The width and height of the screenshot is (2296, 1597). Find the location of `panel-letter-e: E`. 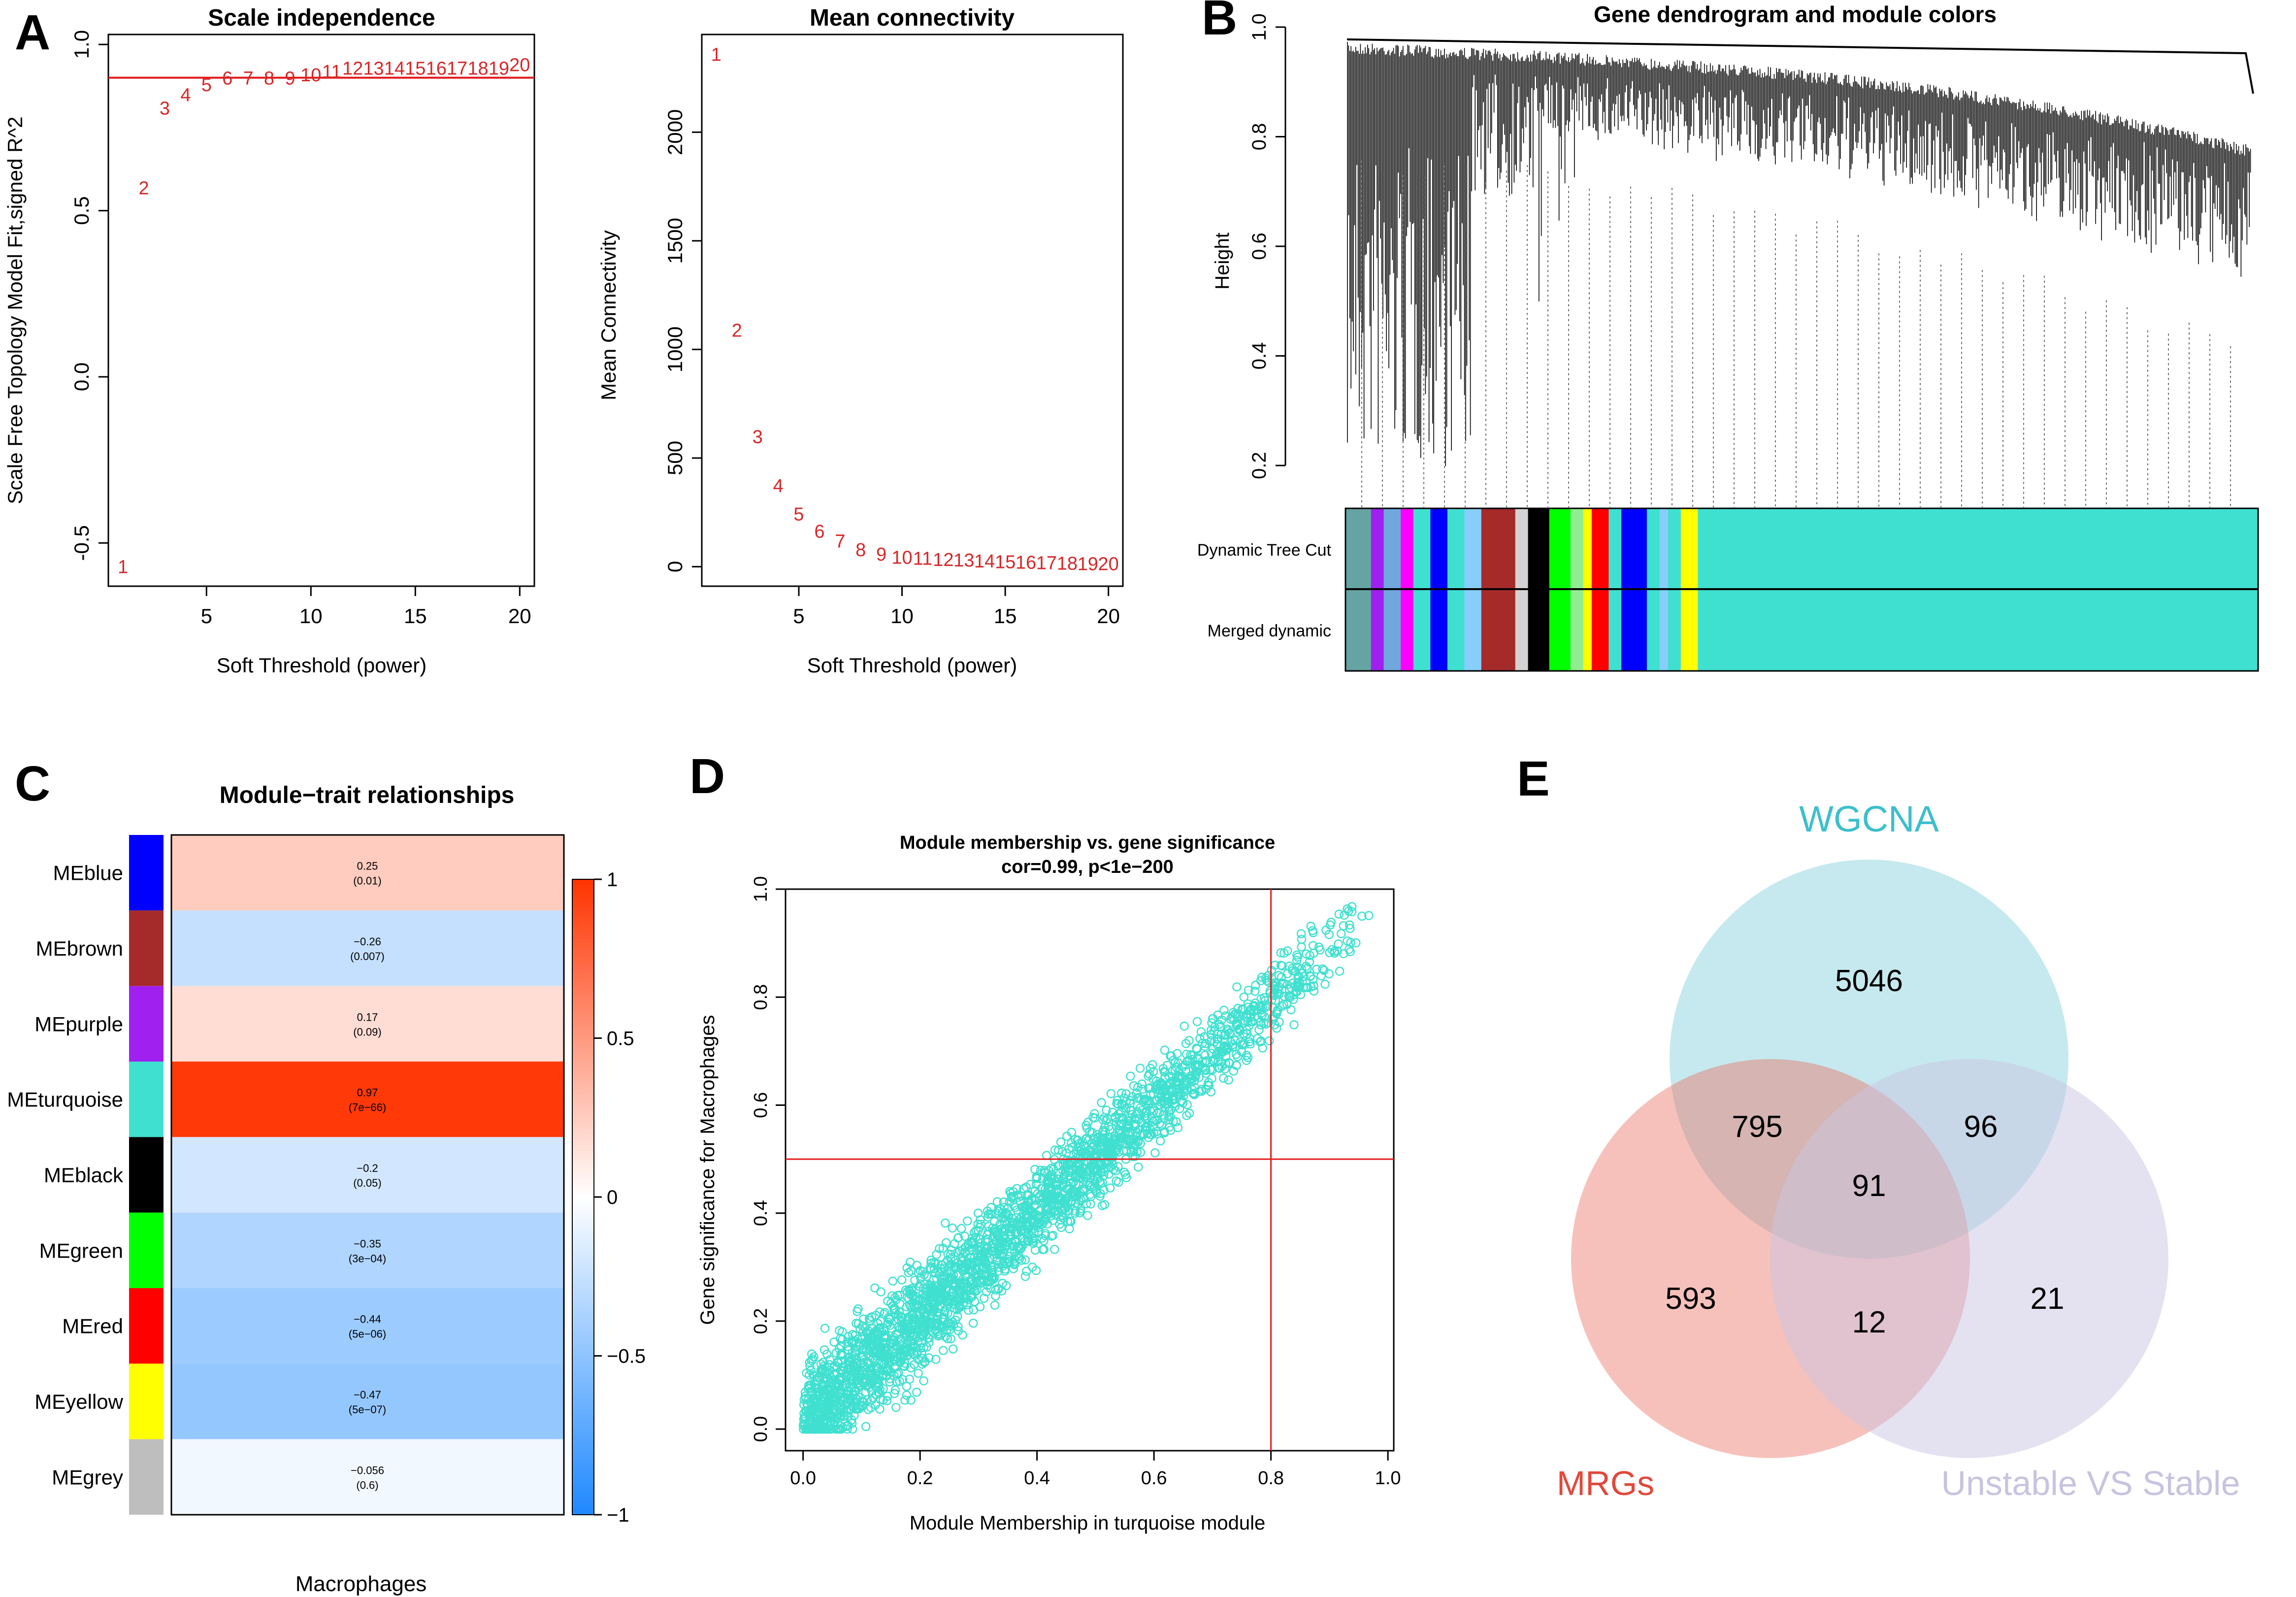

panel-letter-e: E is located at coordinates (1533, 779).